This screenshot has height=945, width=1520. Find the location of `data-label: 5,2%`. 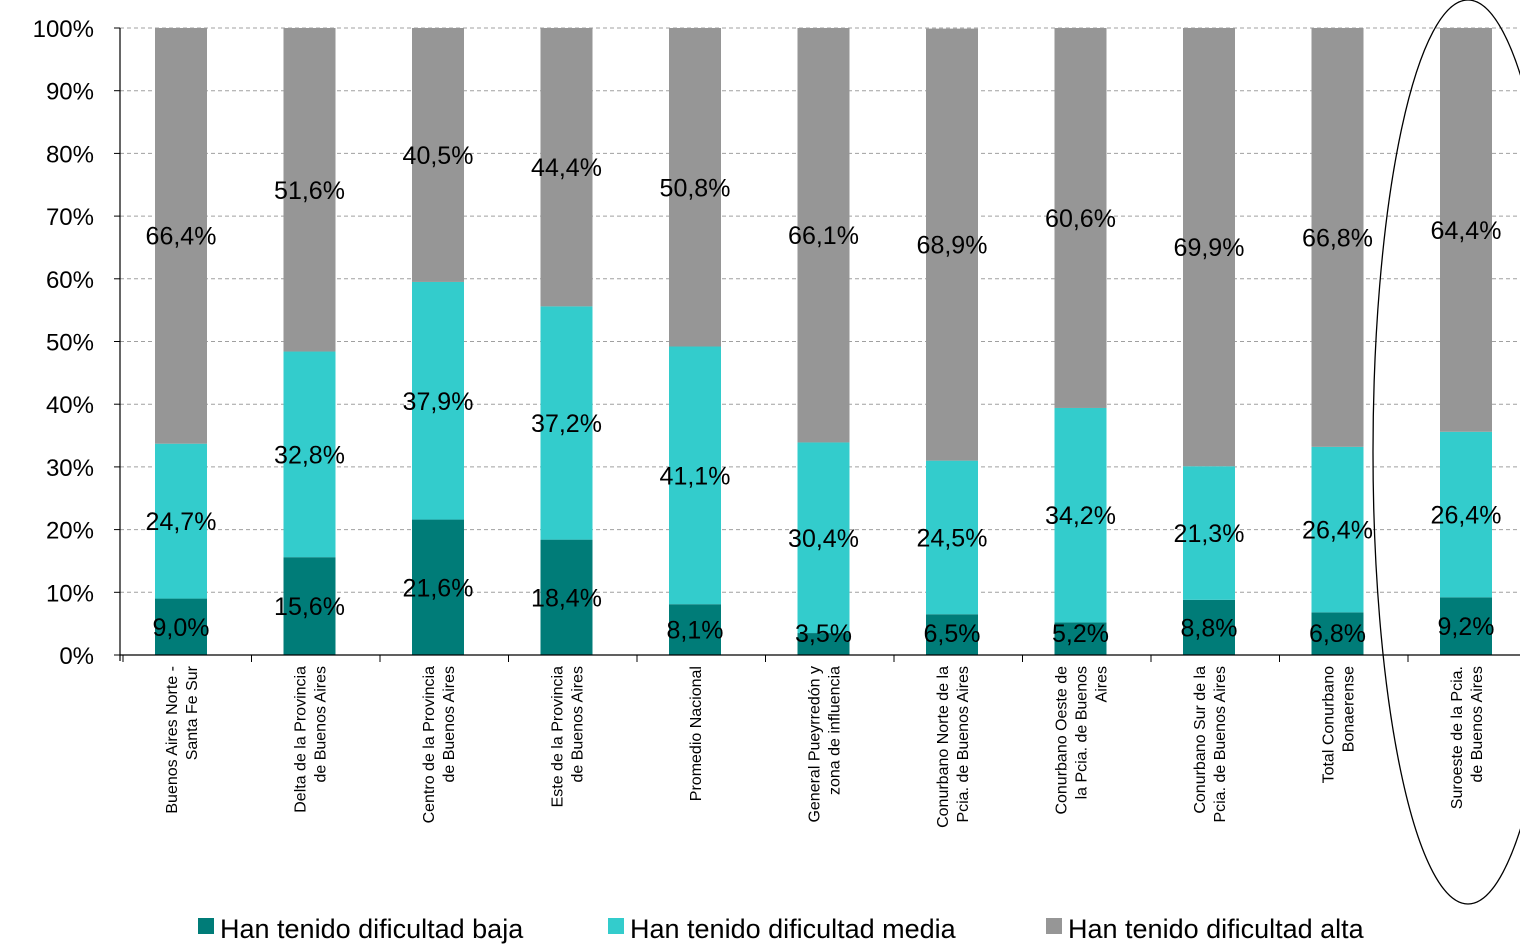

data-label: 5,2% is located at coordinates (1080, 634).